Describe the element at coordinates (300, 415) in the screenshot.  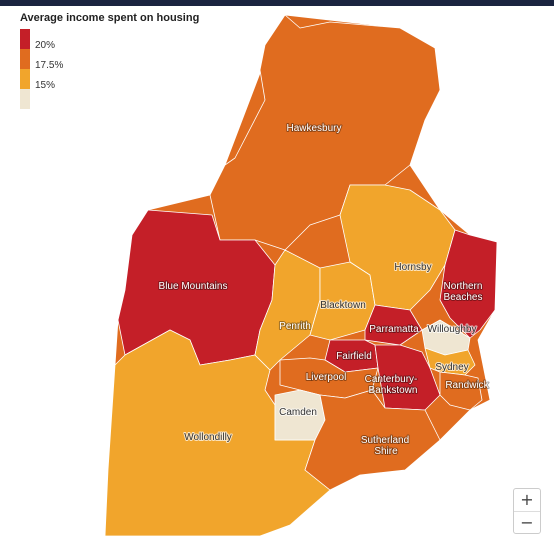
I see `region-camden` at that location.